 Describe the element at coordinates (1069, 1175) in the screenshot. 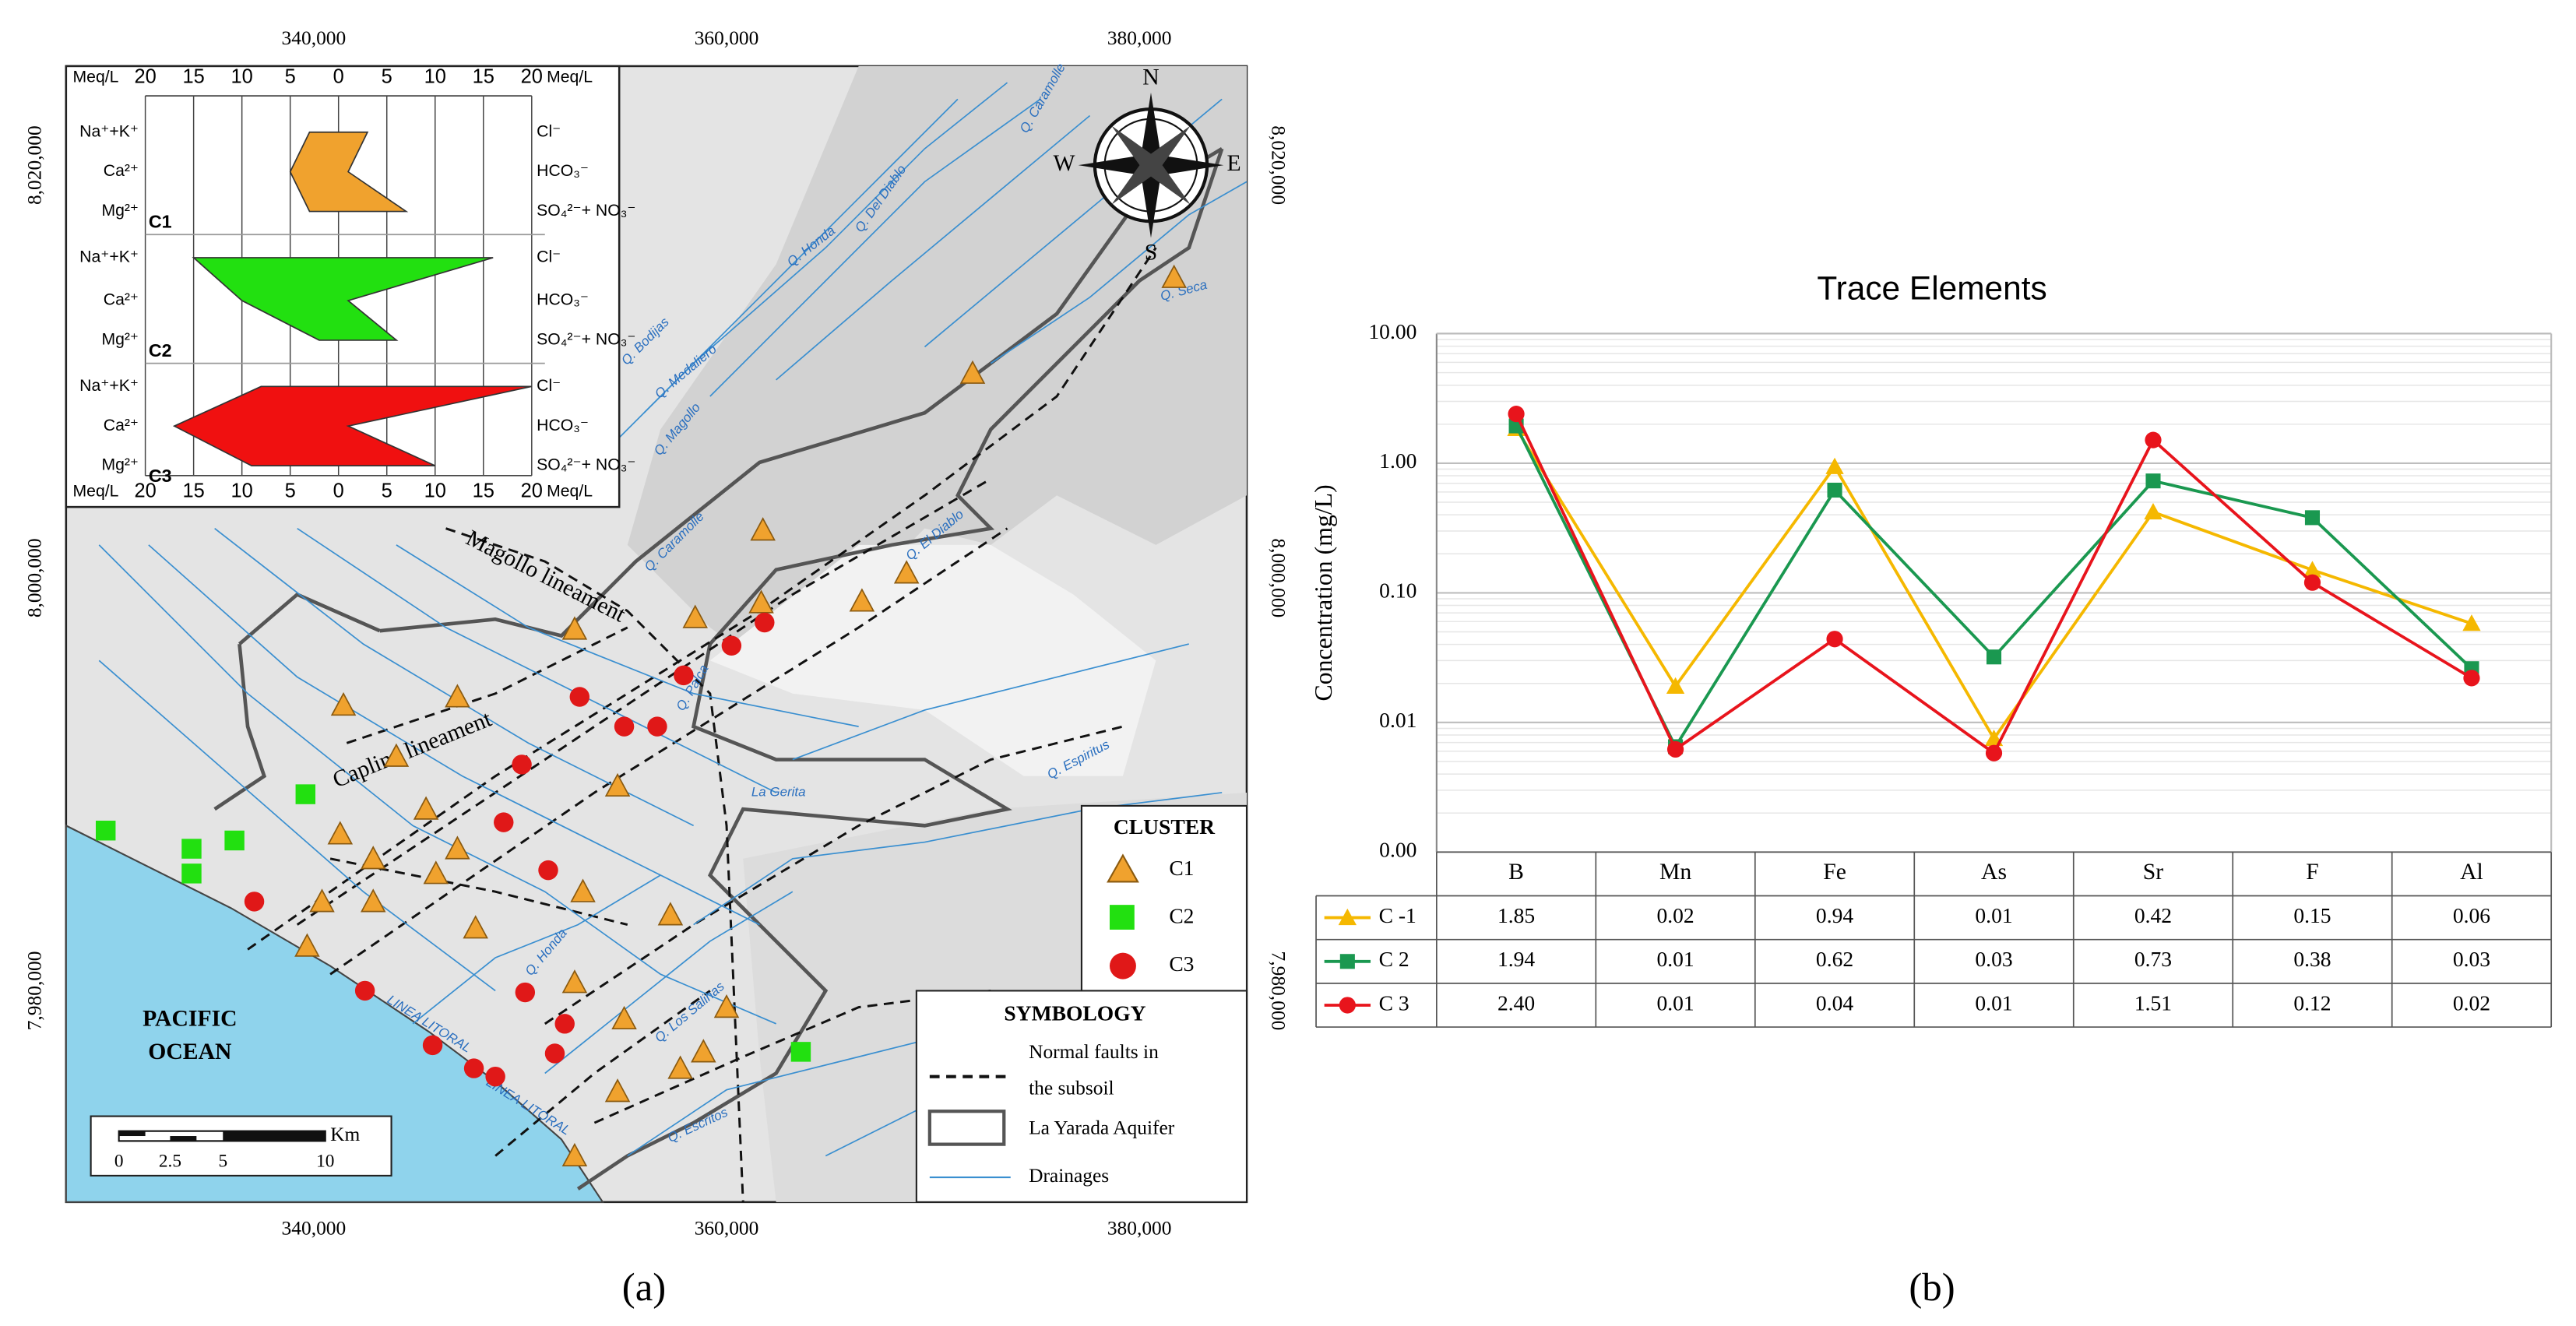

I see `symbology-label: Drainages` at that location.